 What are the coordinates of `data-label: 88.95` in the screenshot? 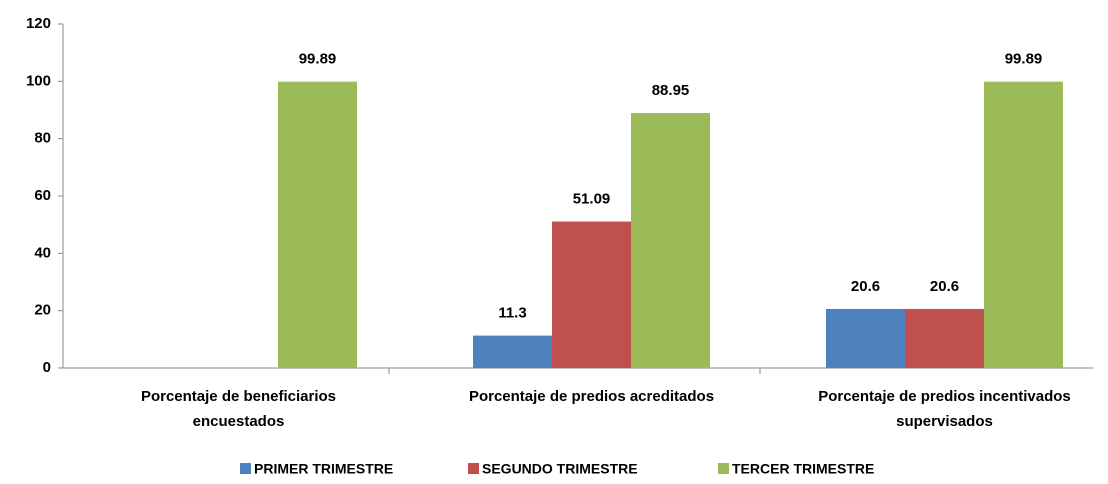 It's located at (671, 90).